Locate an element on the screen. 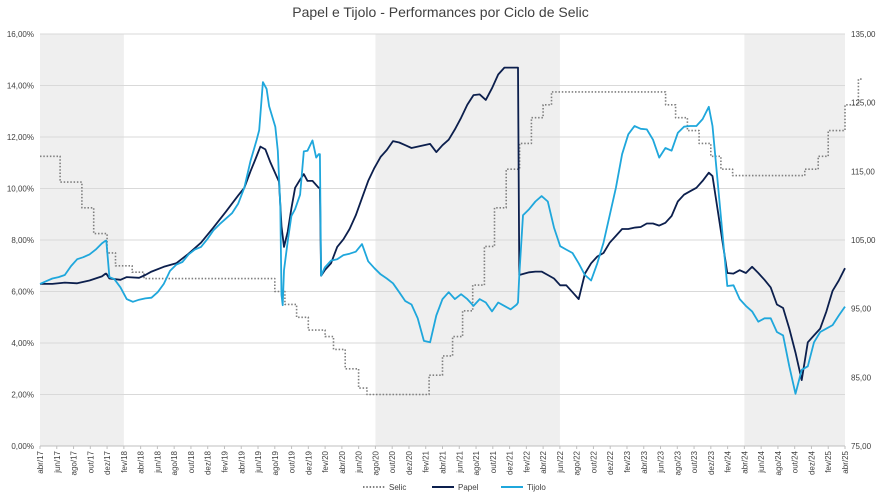 The width and height of the screenshot is (881, 501). x-tick-label: dez/17 is located at coordinates (107, 462).